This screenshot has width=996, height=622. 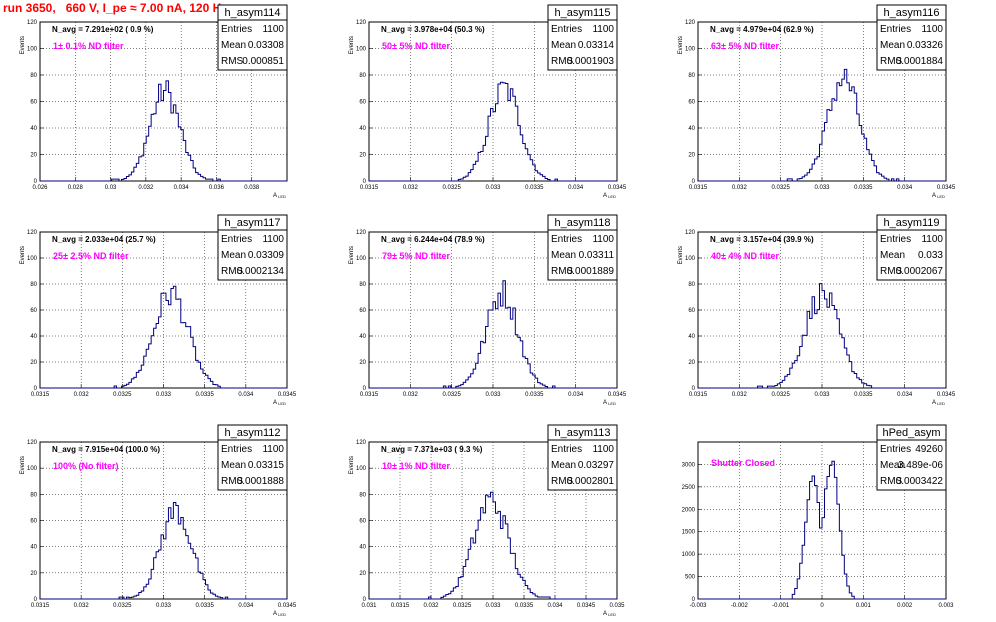 I want to click on histogram-h_asym118, so click(x=493, y=334).